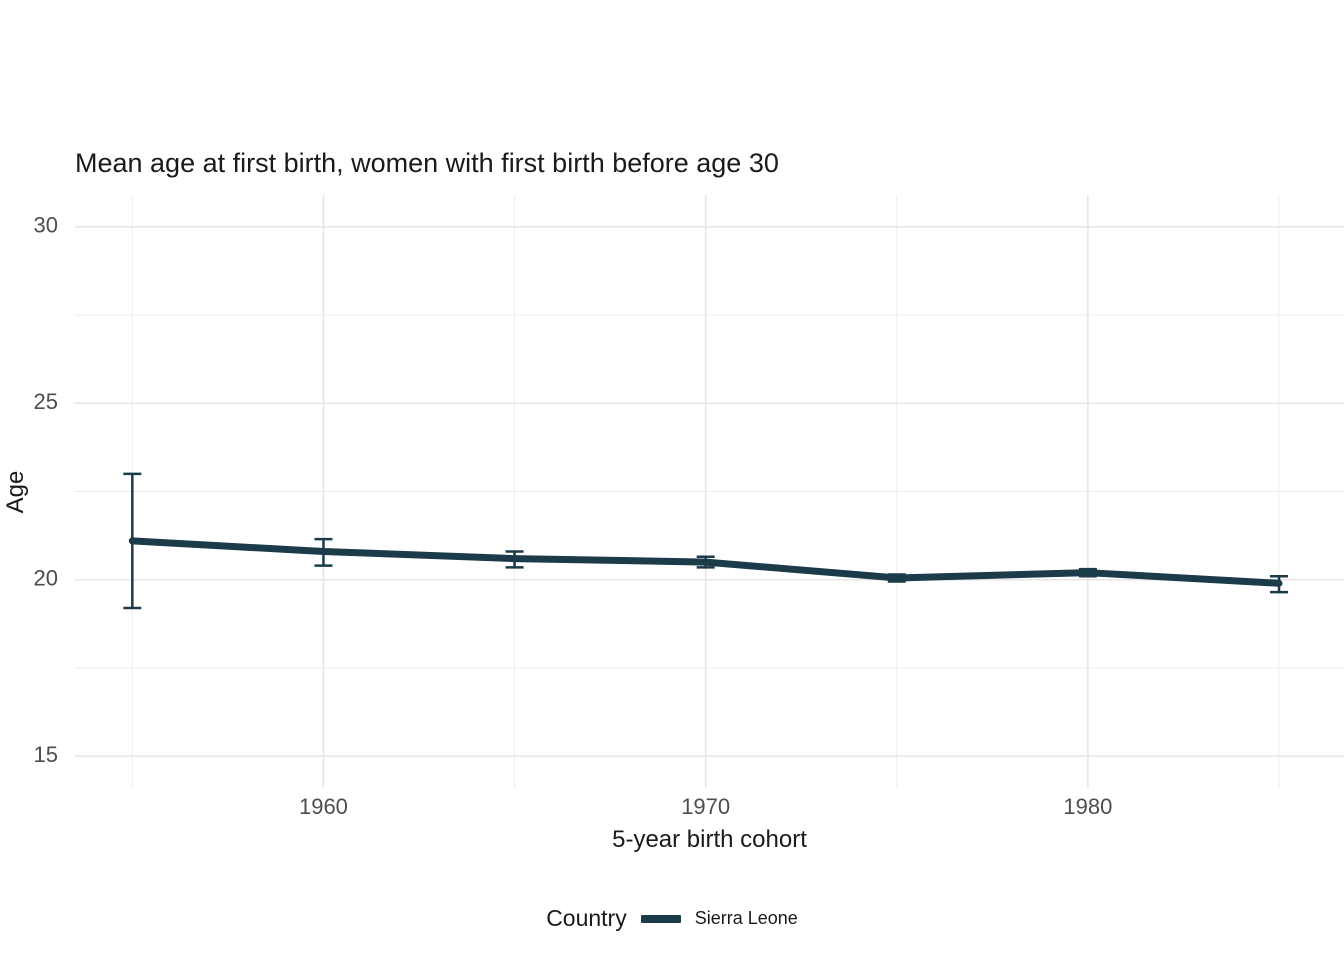 The width and height of the screenshot is (1344, 960). Describe the element at coordinates (1087, 806) in the screenshot. I see `x-axis-tick-label: 1980` at that location.